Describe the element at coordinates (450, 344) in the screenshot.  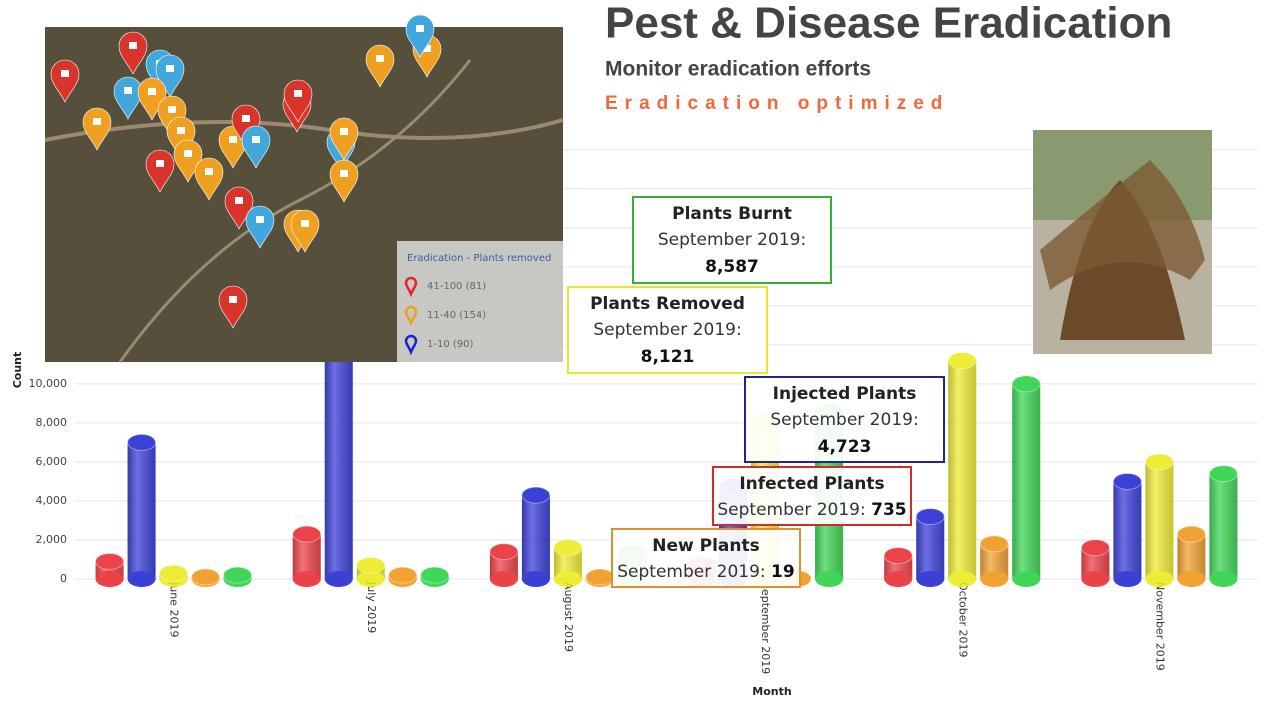
I see `map-legend-label: 1-10 (90)` at that location.